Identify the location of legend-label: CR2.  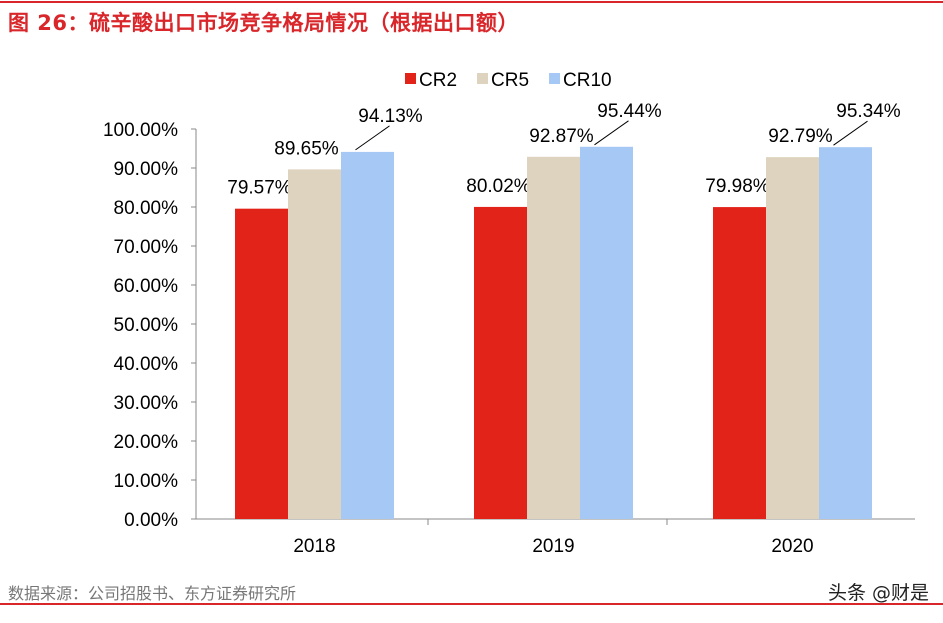
(438, 80).